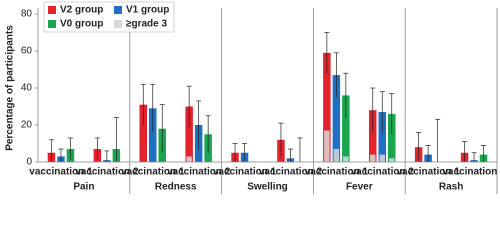  I want to click on group-label: Swelling, so click(267, 187).